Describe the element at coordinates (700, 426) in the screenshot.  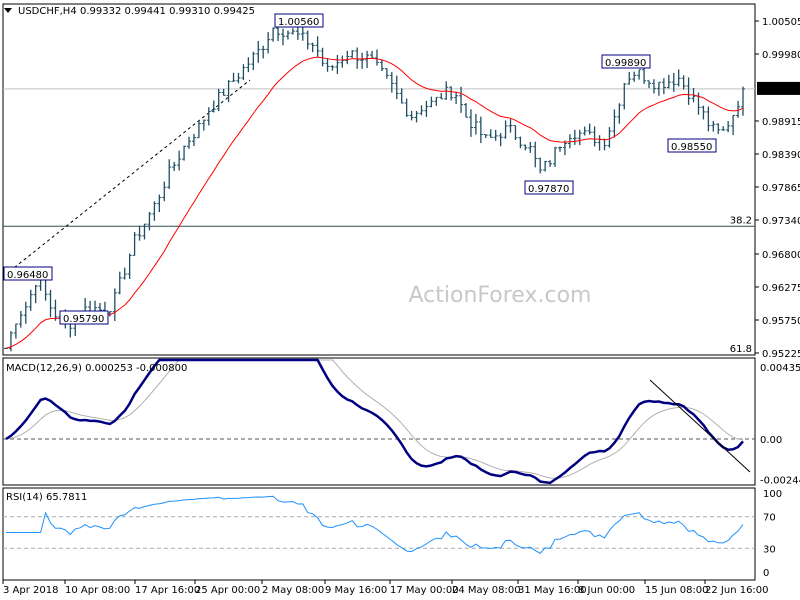
I see `macd-trend-line` at that location.